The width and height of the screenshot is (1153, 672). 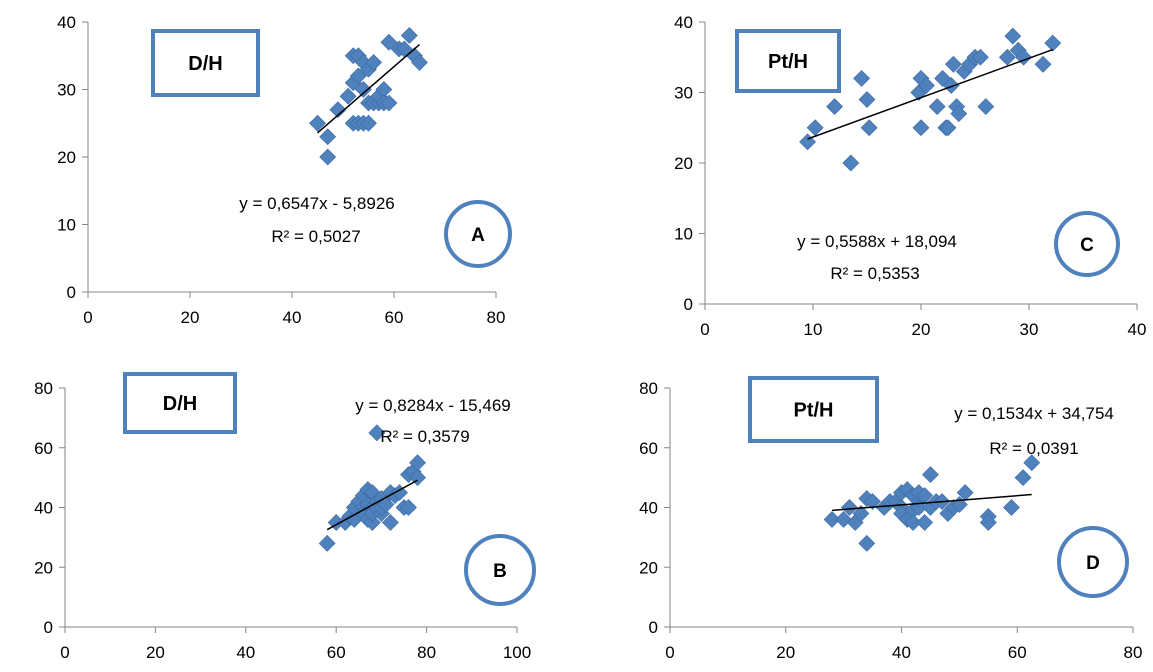 I want to click on panel-b-y-tick-label: 80, so click(x=43, y=388).